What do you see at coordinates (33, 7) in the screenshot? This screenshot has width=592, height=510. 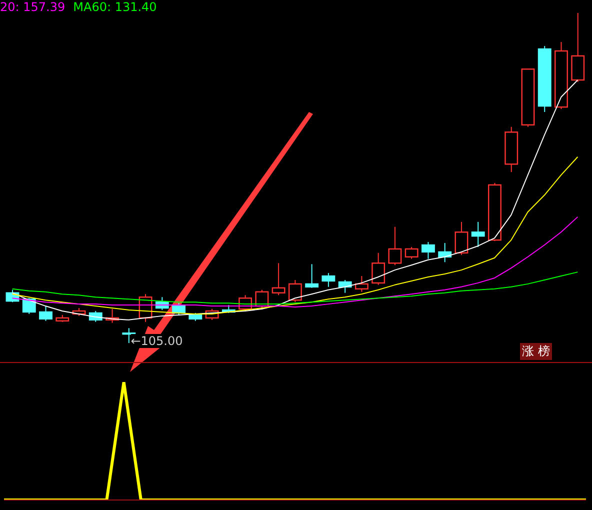 I see `annotation: 20: 157.39` at bounding box center [33, 7].